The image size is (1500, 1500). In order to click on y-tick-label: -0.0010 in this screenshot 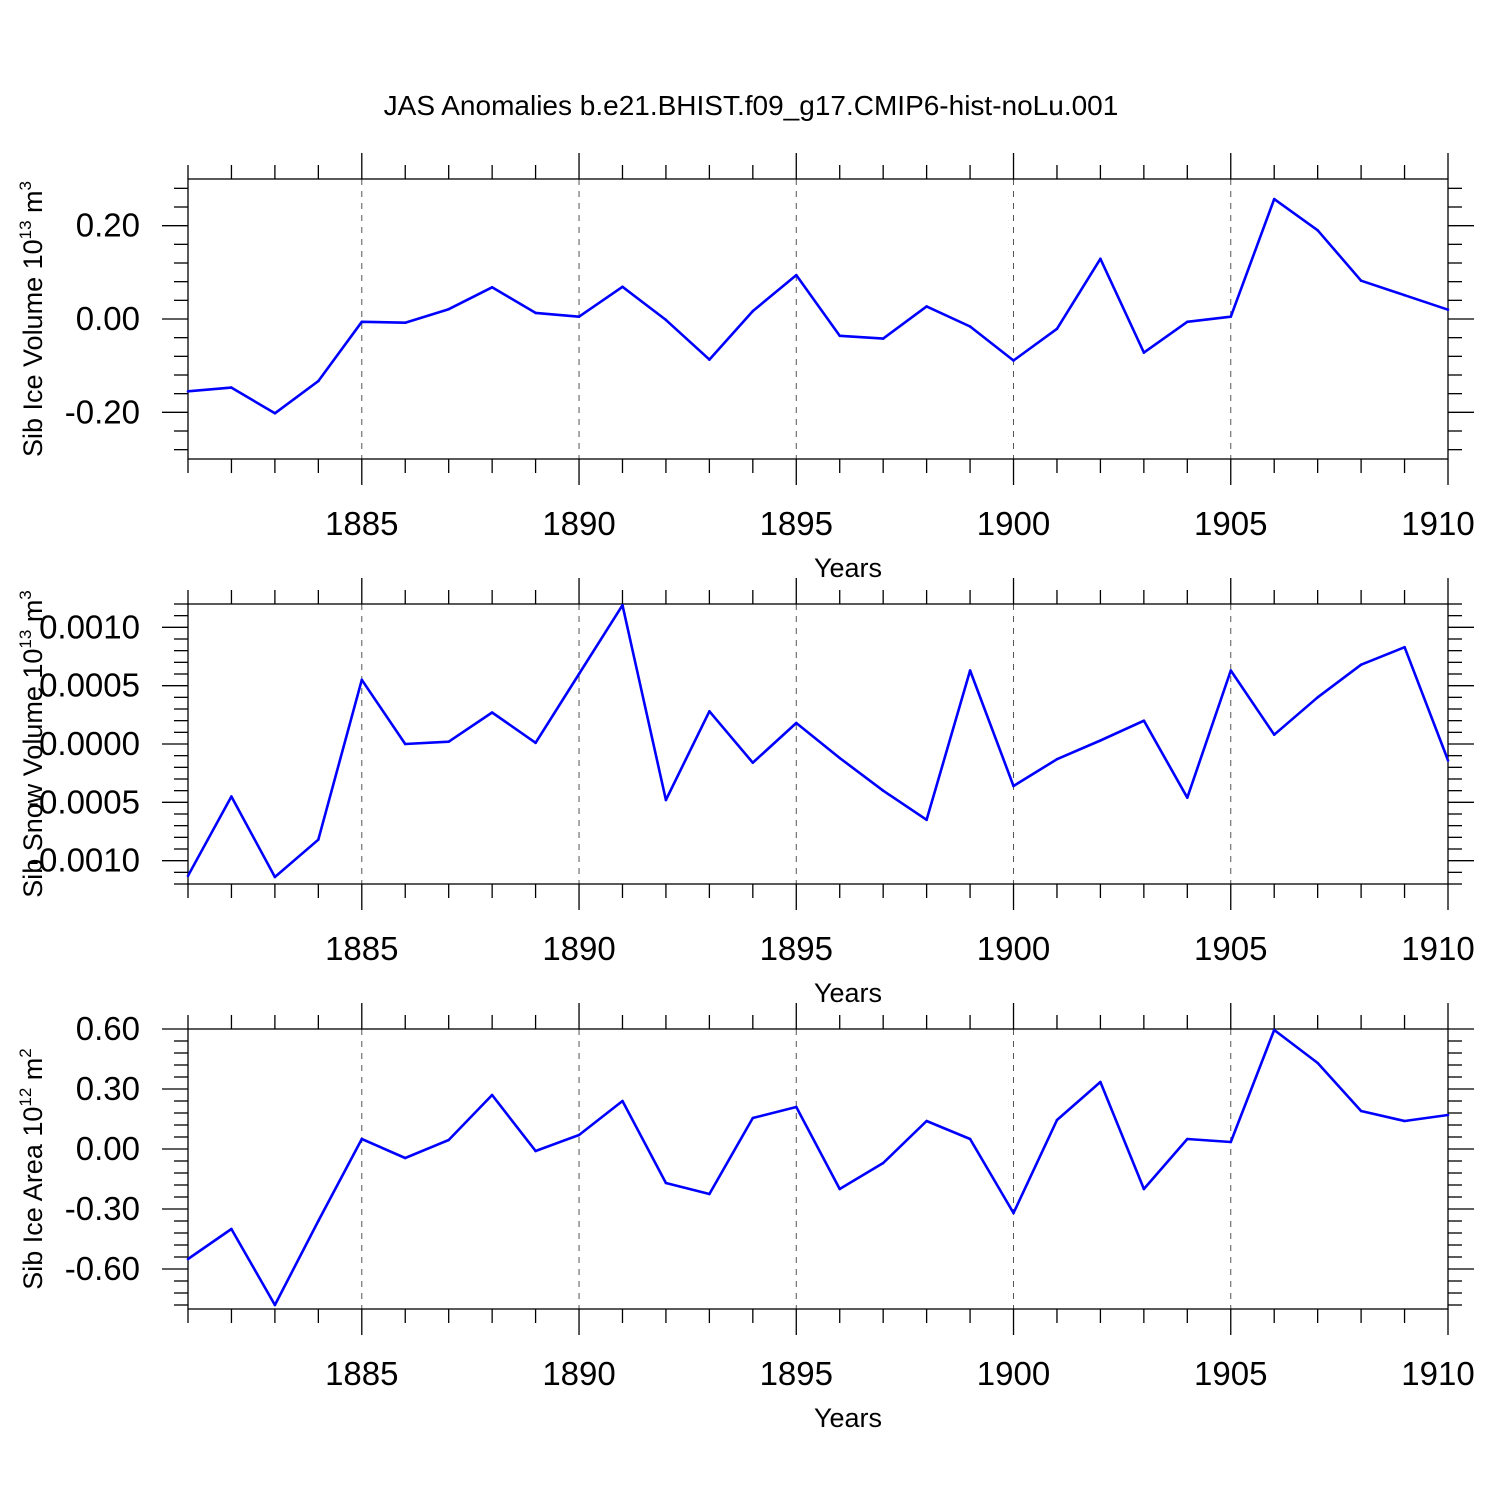, I will do `click(84, 860)`.